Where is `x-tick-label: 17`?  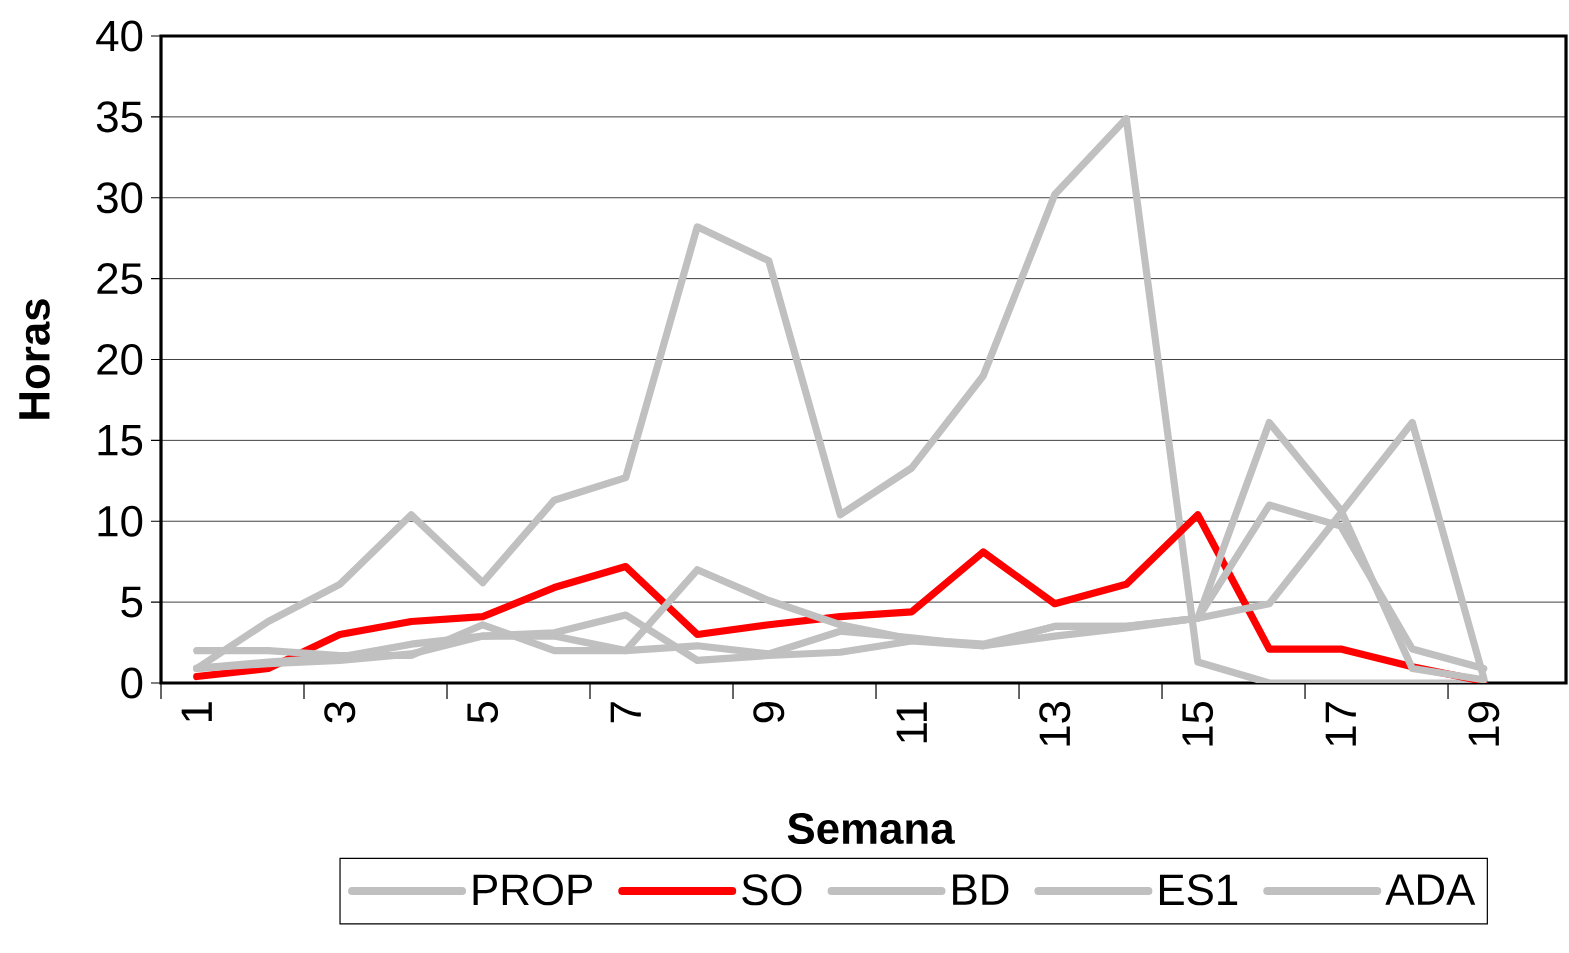 x-tick-label: 17 is located at coordinates (1340, 724).